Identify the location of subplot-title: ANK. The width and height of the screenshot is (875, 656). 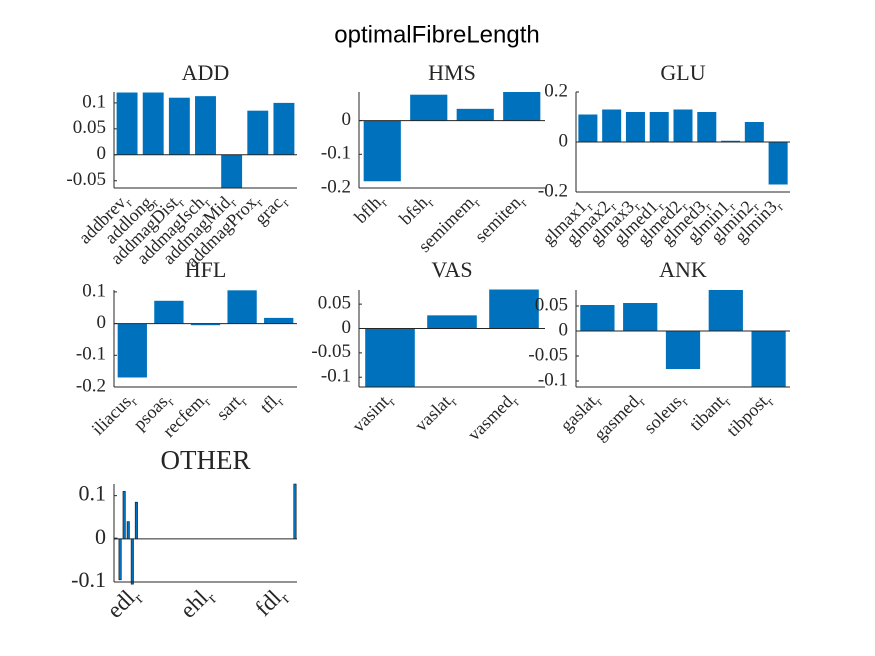
(683, 269).